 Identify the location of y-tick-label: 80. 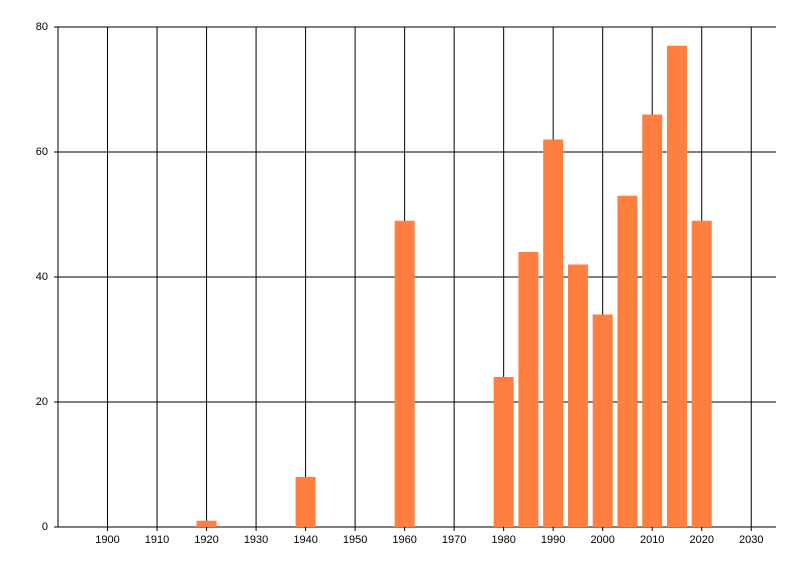
(42, 27).